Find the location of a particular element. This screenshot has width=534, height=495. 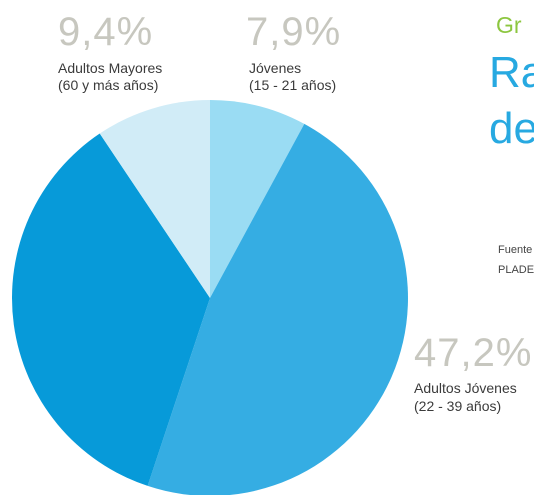

pie-slice-jovenes is located at coordinates (257, 199).